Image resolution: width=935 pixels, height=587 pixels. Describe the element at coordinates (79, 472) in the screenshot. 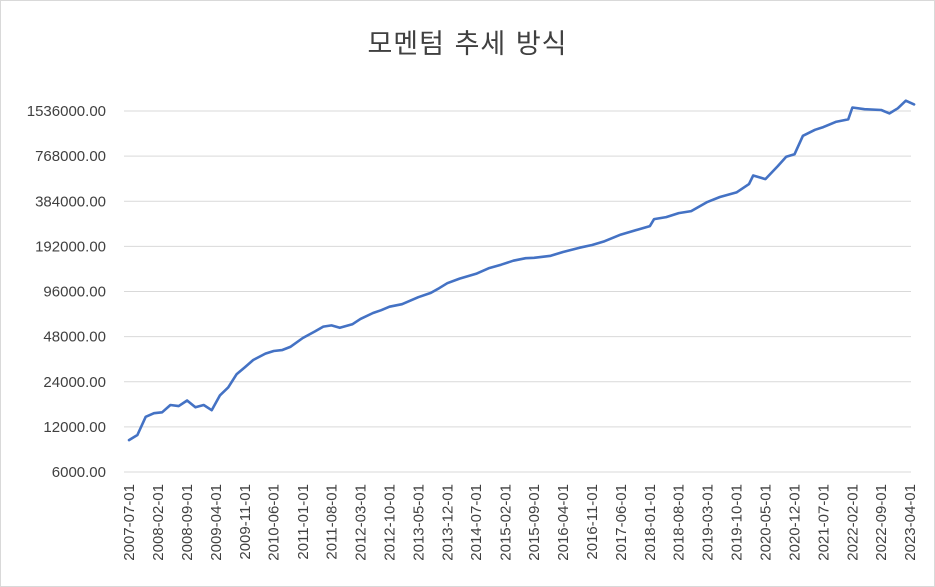

I see `y-tick-label: 6000.00` at that location.